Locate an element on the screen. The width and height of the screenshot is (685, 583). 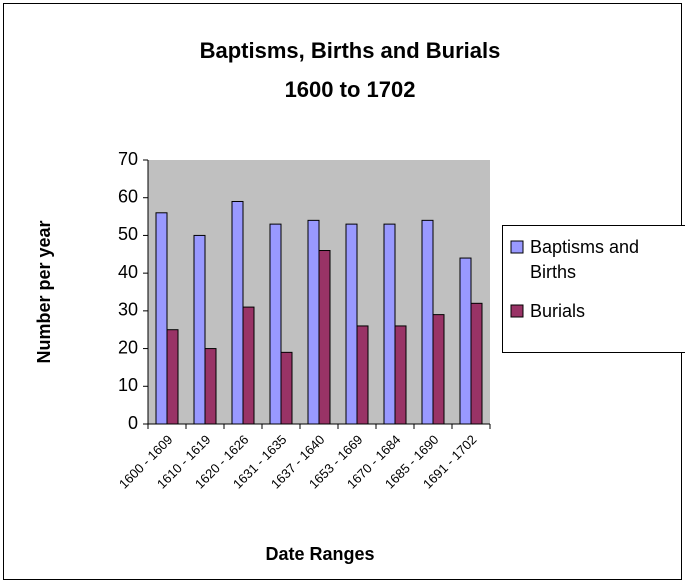
legend-label-box: Baptisms and Births is located at coordinates (585, 259).